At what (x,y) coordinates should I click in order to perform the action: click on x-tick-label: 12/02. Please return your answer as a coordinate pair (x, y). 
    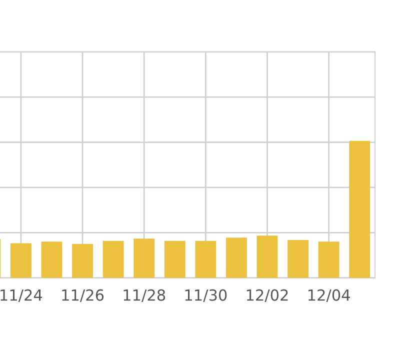
    Looking at the image, I should click on (267, 295).